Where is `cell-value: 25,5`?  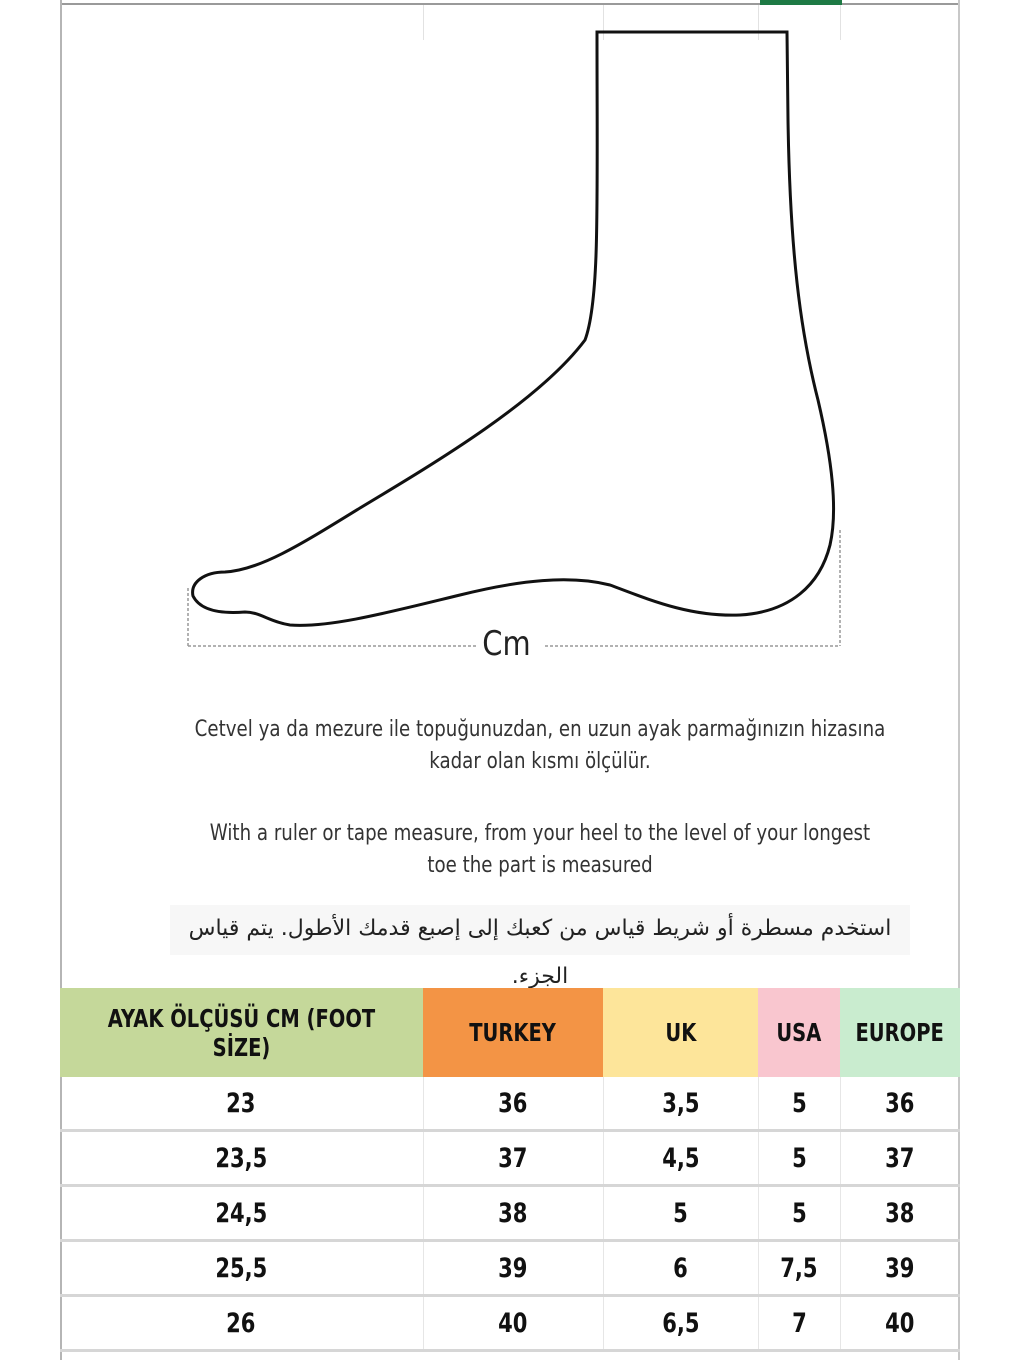 cell-value: 25,5 is located at coordinates (241, 1268).